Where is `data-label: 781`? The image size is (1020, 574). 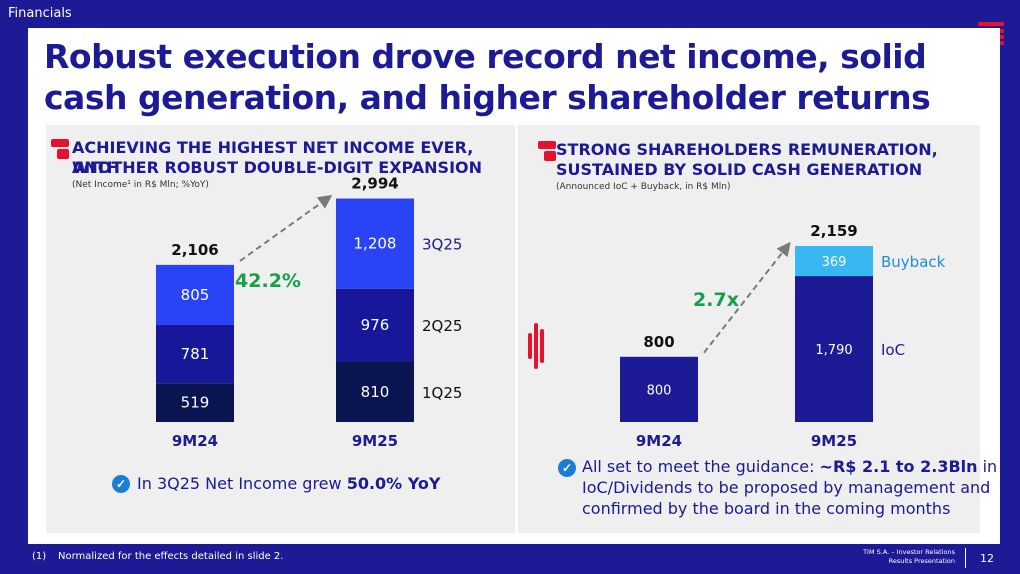
data-label: 781 is located at coordinates (195, 354).